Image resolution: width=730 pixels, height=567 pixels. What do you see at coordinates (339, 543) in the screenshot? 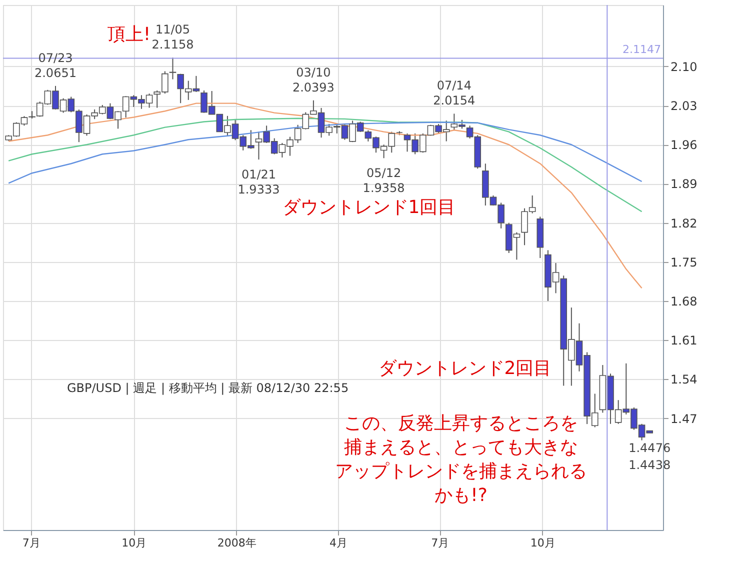
I see `x-tick-label: 4月` at bounding box center [339, 543].